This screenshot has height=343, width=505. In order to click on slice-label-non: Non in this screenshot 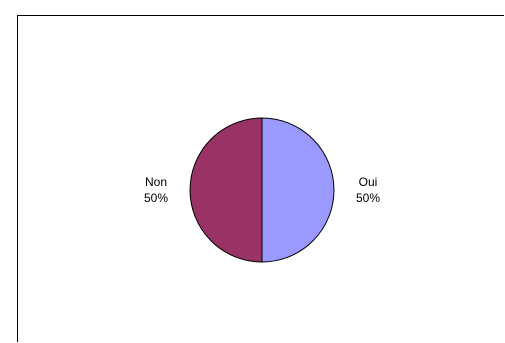, I will do `click(156, 182)`.